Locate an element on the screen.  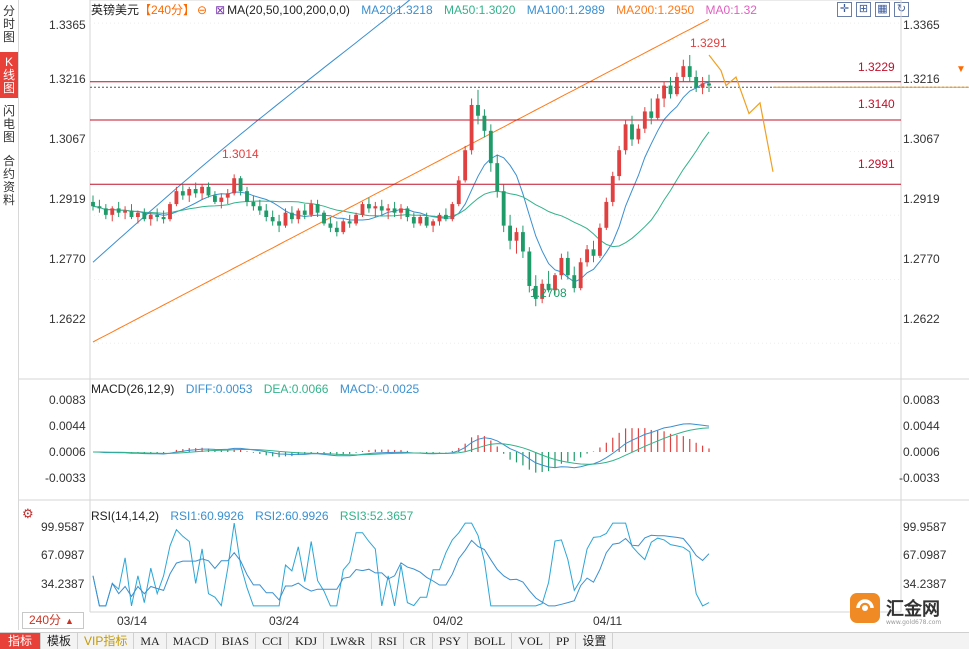
indicator-rsi: RSI is located at coordinates (388, 641).